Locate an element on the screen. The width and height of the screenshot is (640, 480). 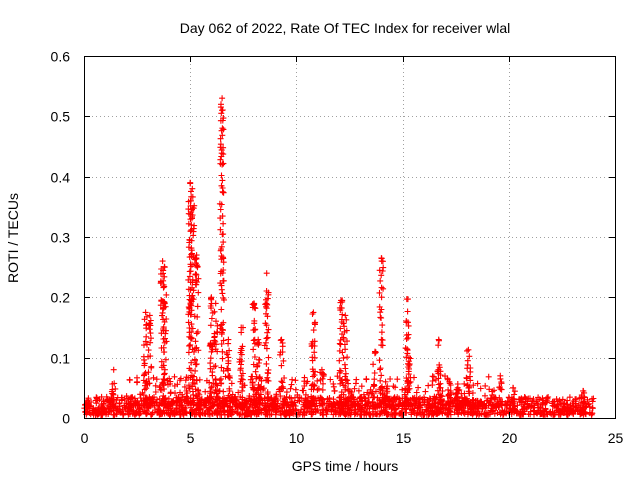
x-tick-labels: 0 5 10 15 20 25 is located at coordinates (352, 438).